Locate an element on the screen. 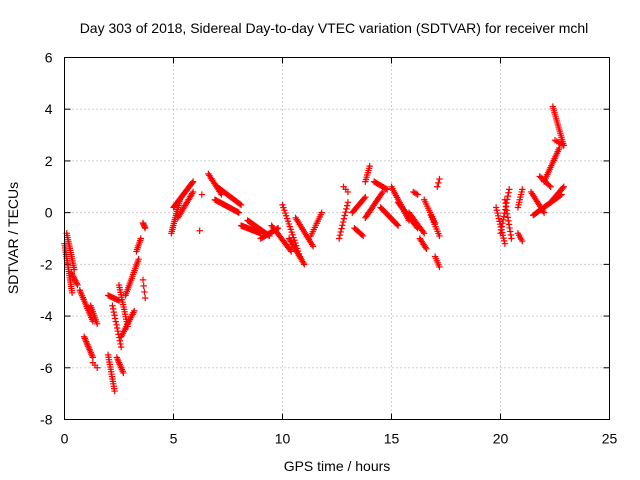 The image size is (640, 480). y-tick-label: 2 is located at coordinates (49, 161).